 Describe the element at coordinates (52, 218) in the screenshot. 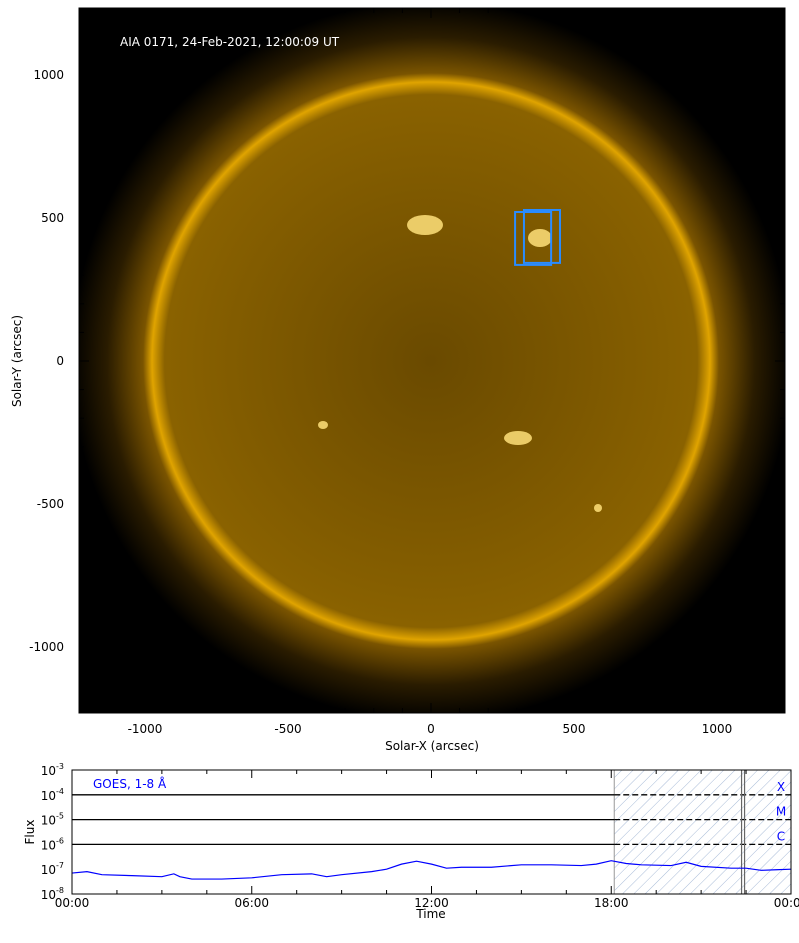

I see `y-tick-label: 500` at that location.